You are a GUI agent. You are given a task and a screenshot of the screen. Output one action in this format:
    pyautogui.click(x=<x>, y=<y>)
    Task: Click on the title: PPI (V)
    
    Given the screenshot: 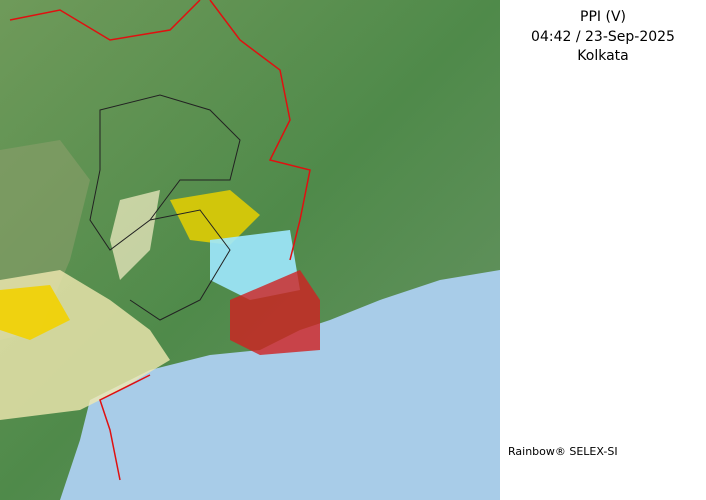 What is the action you would take?
    pyautogui.click(x=603, y=17)
    